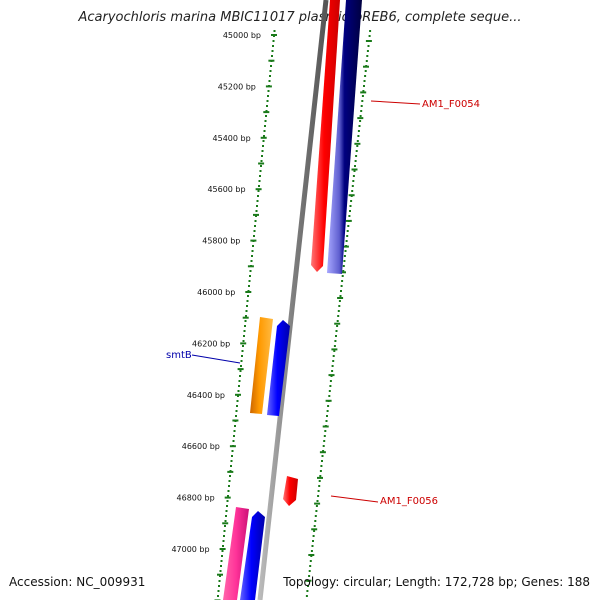 Image resolution: width=600 pixels, height=600 pixels. What do you see at coordinates (246, 313) in the screenshot?
I see `ruler-dotted-line-left` at bounding box center [246, 313].